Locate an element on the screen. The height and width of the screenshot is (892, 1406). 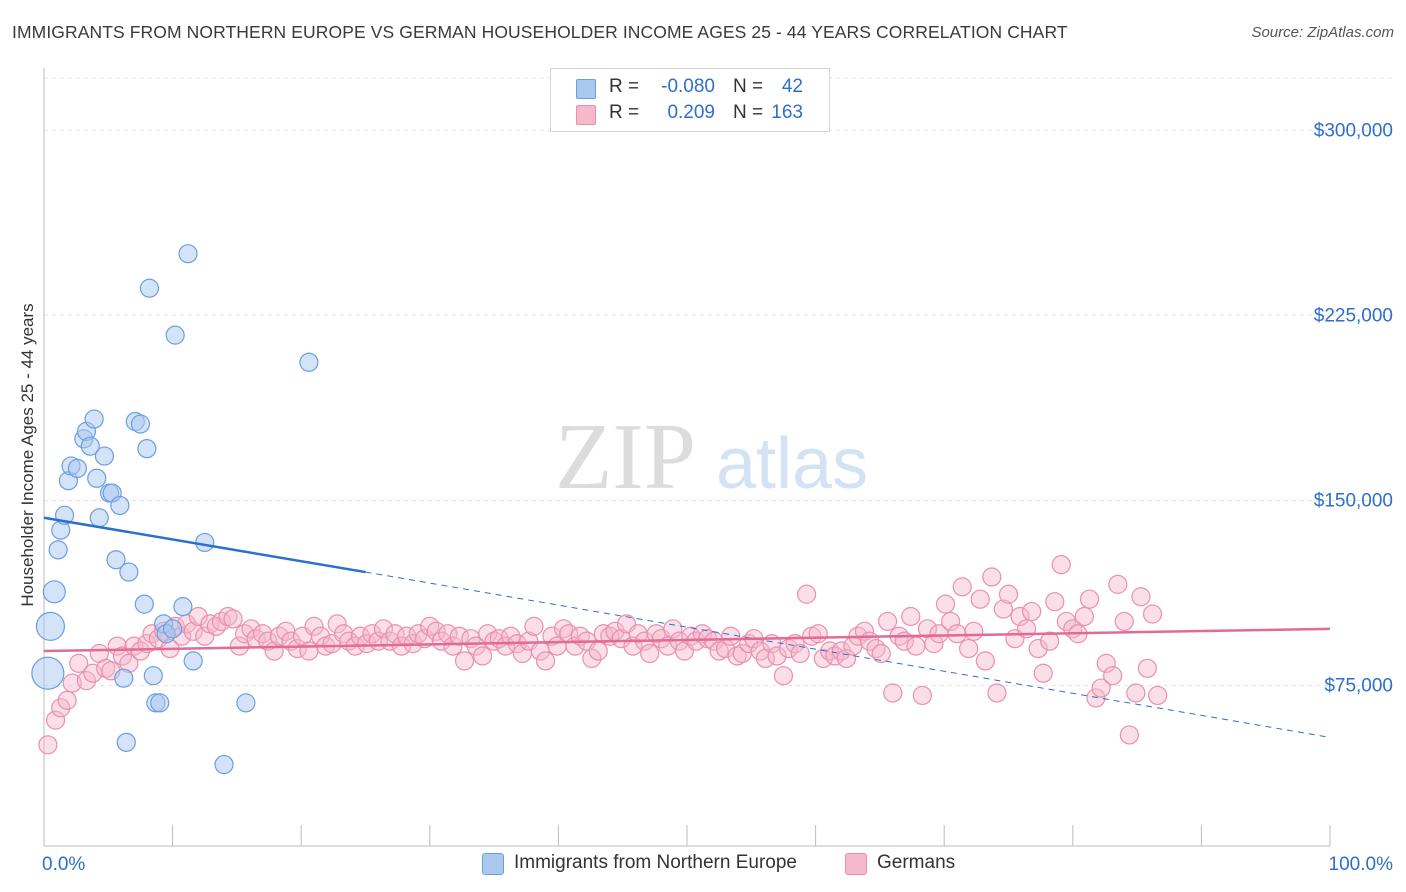
x-tick-label-start: 0.0% is located at coordinates (63, 864).